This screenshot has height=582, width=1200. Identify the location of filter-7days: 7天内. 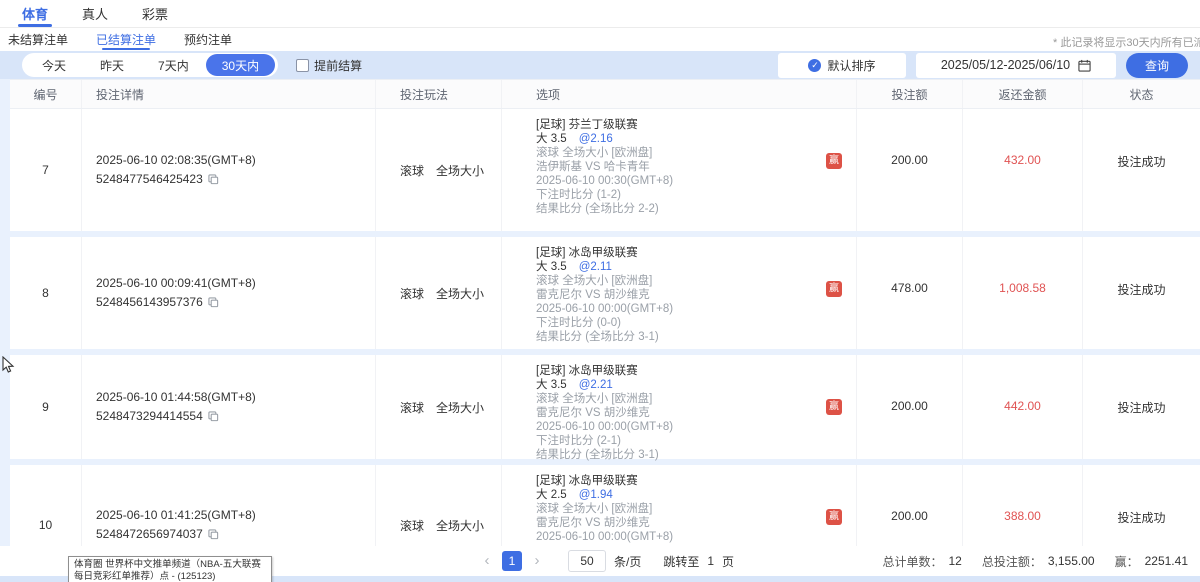
(173, 65).